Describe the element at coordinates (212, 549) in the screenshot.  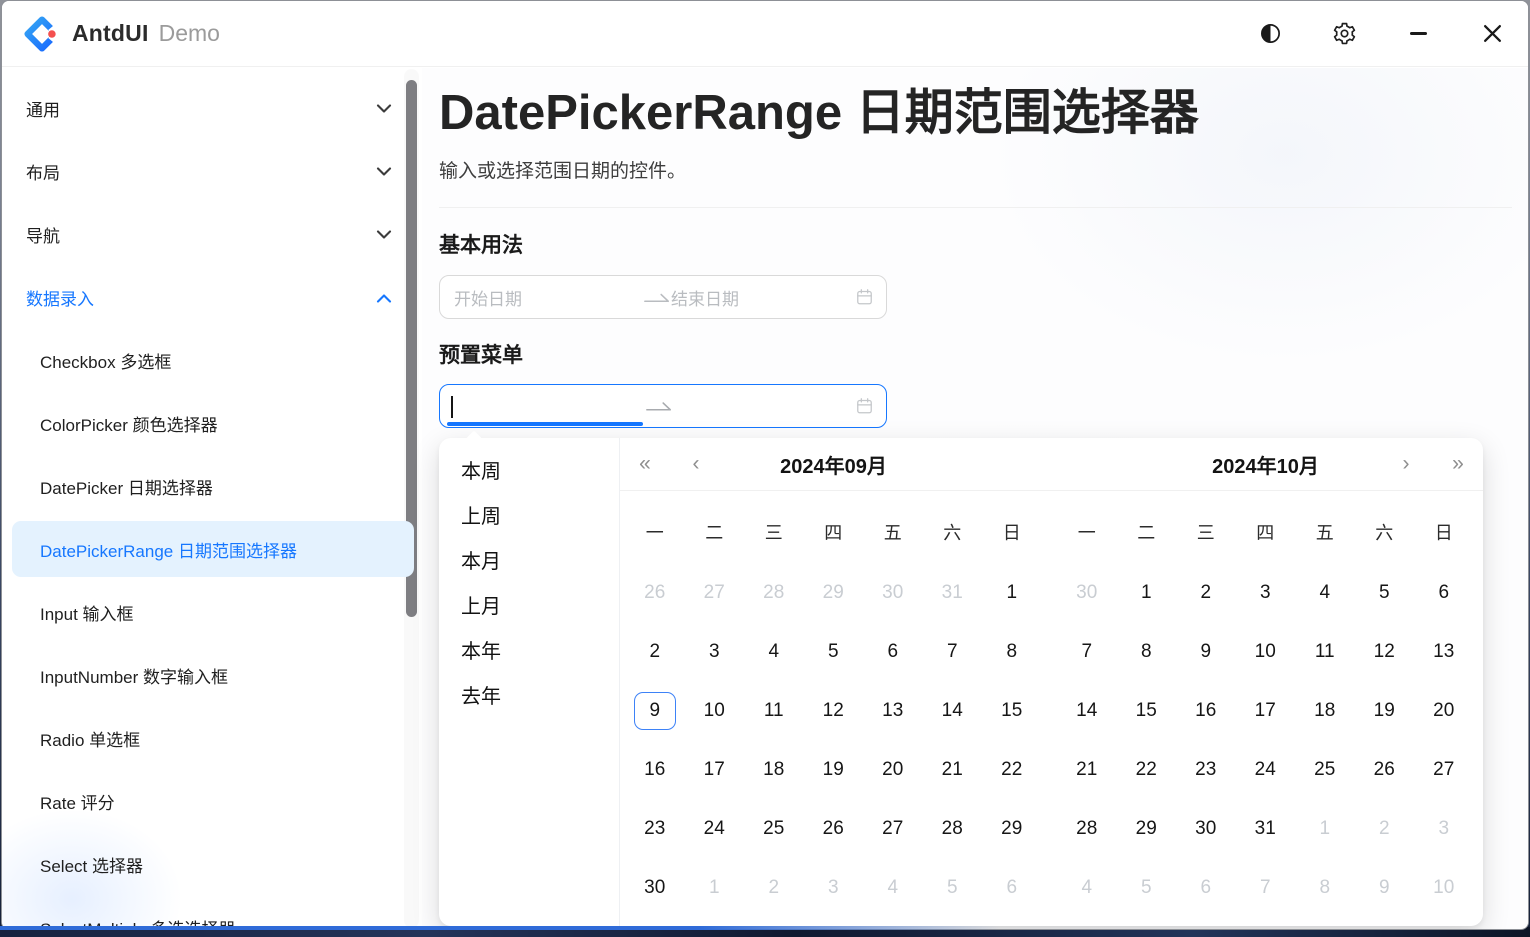
I see `sidebar-item-7: DatePickerRange 日期范围选择器` at that location.